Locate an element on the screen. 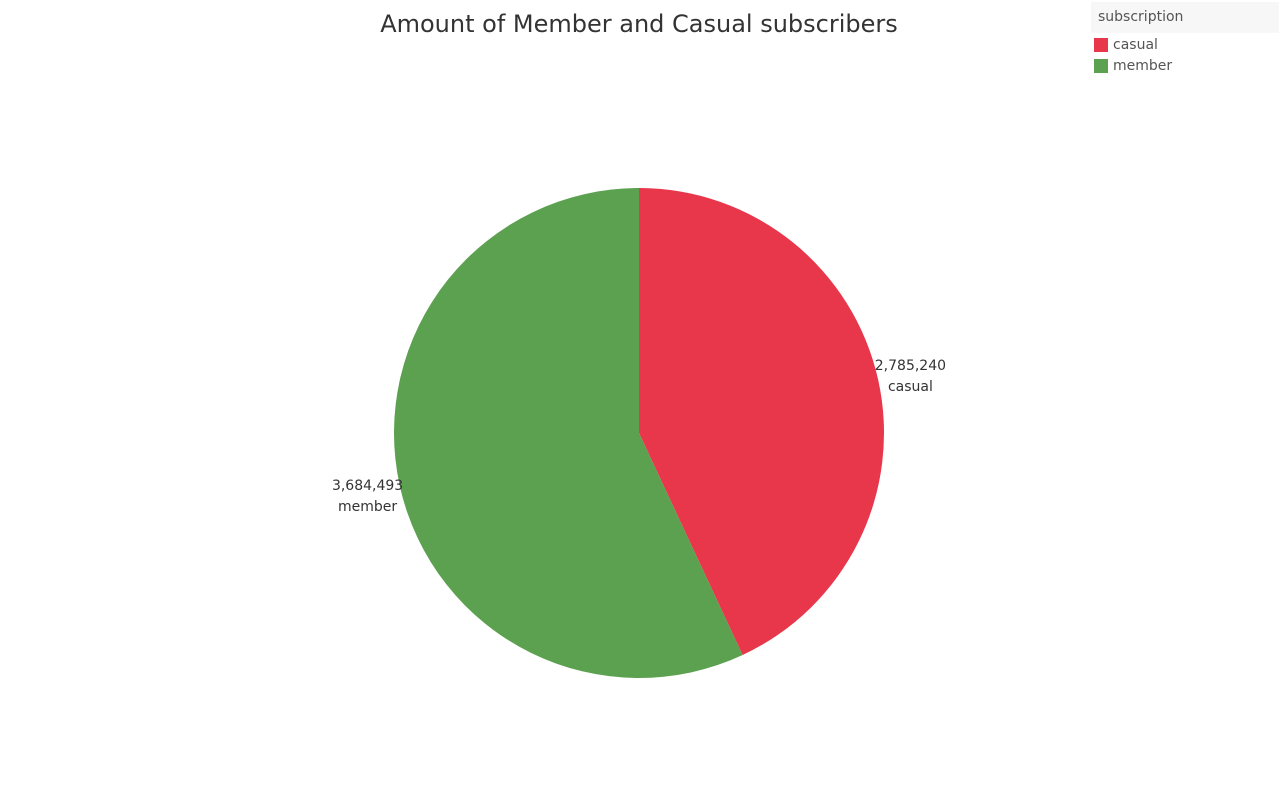  legend-swatch-member is located at coordinates (1101, 66).